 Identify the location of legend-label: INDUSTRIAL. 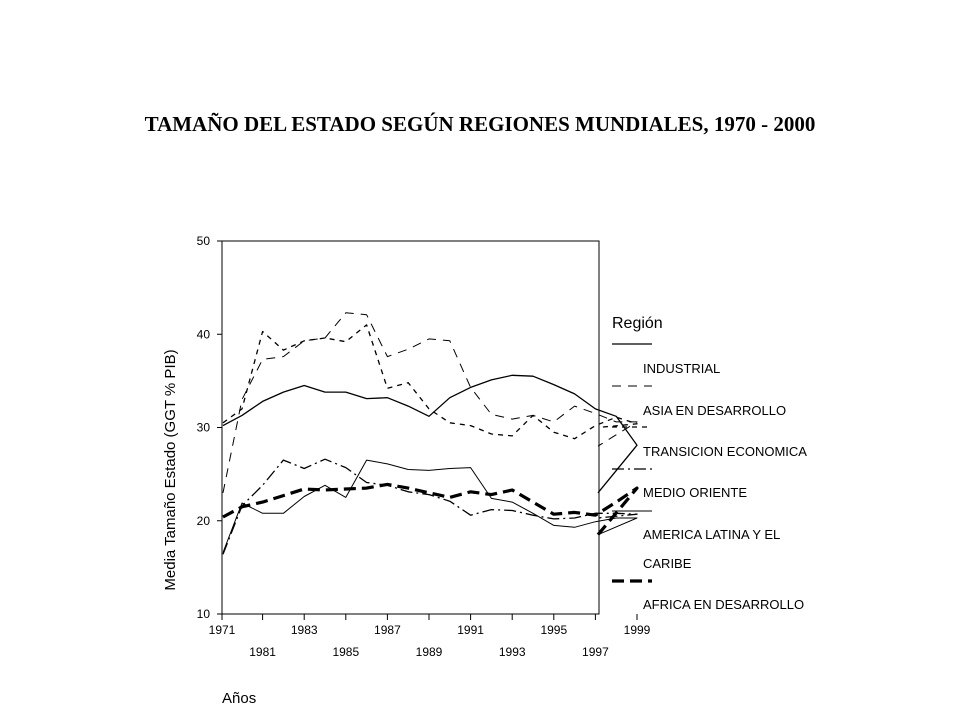
(681, 368).